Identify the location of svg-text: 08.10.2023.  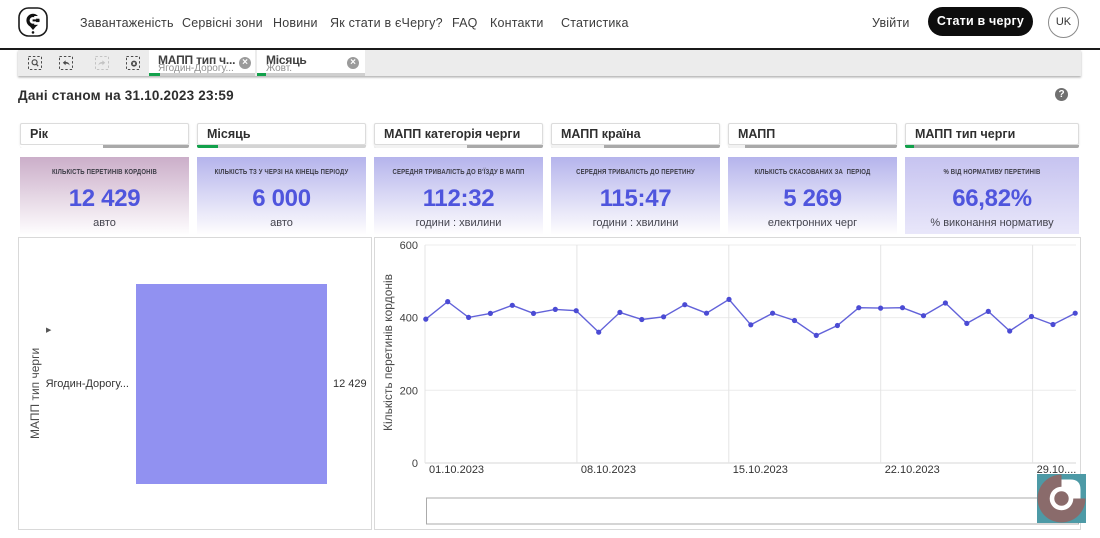
(608, 470).